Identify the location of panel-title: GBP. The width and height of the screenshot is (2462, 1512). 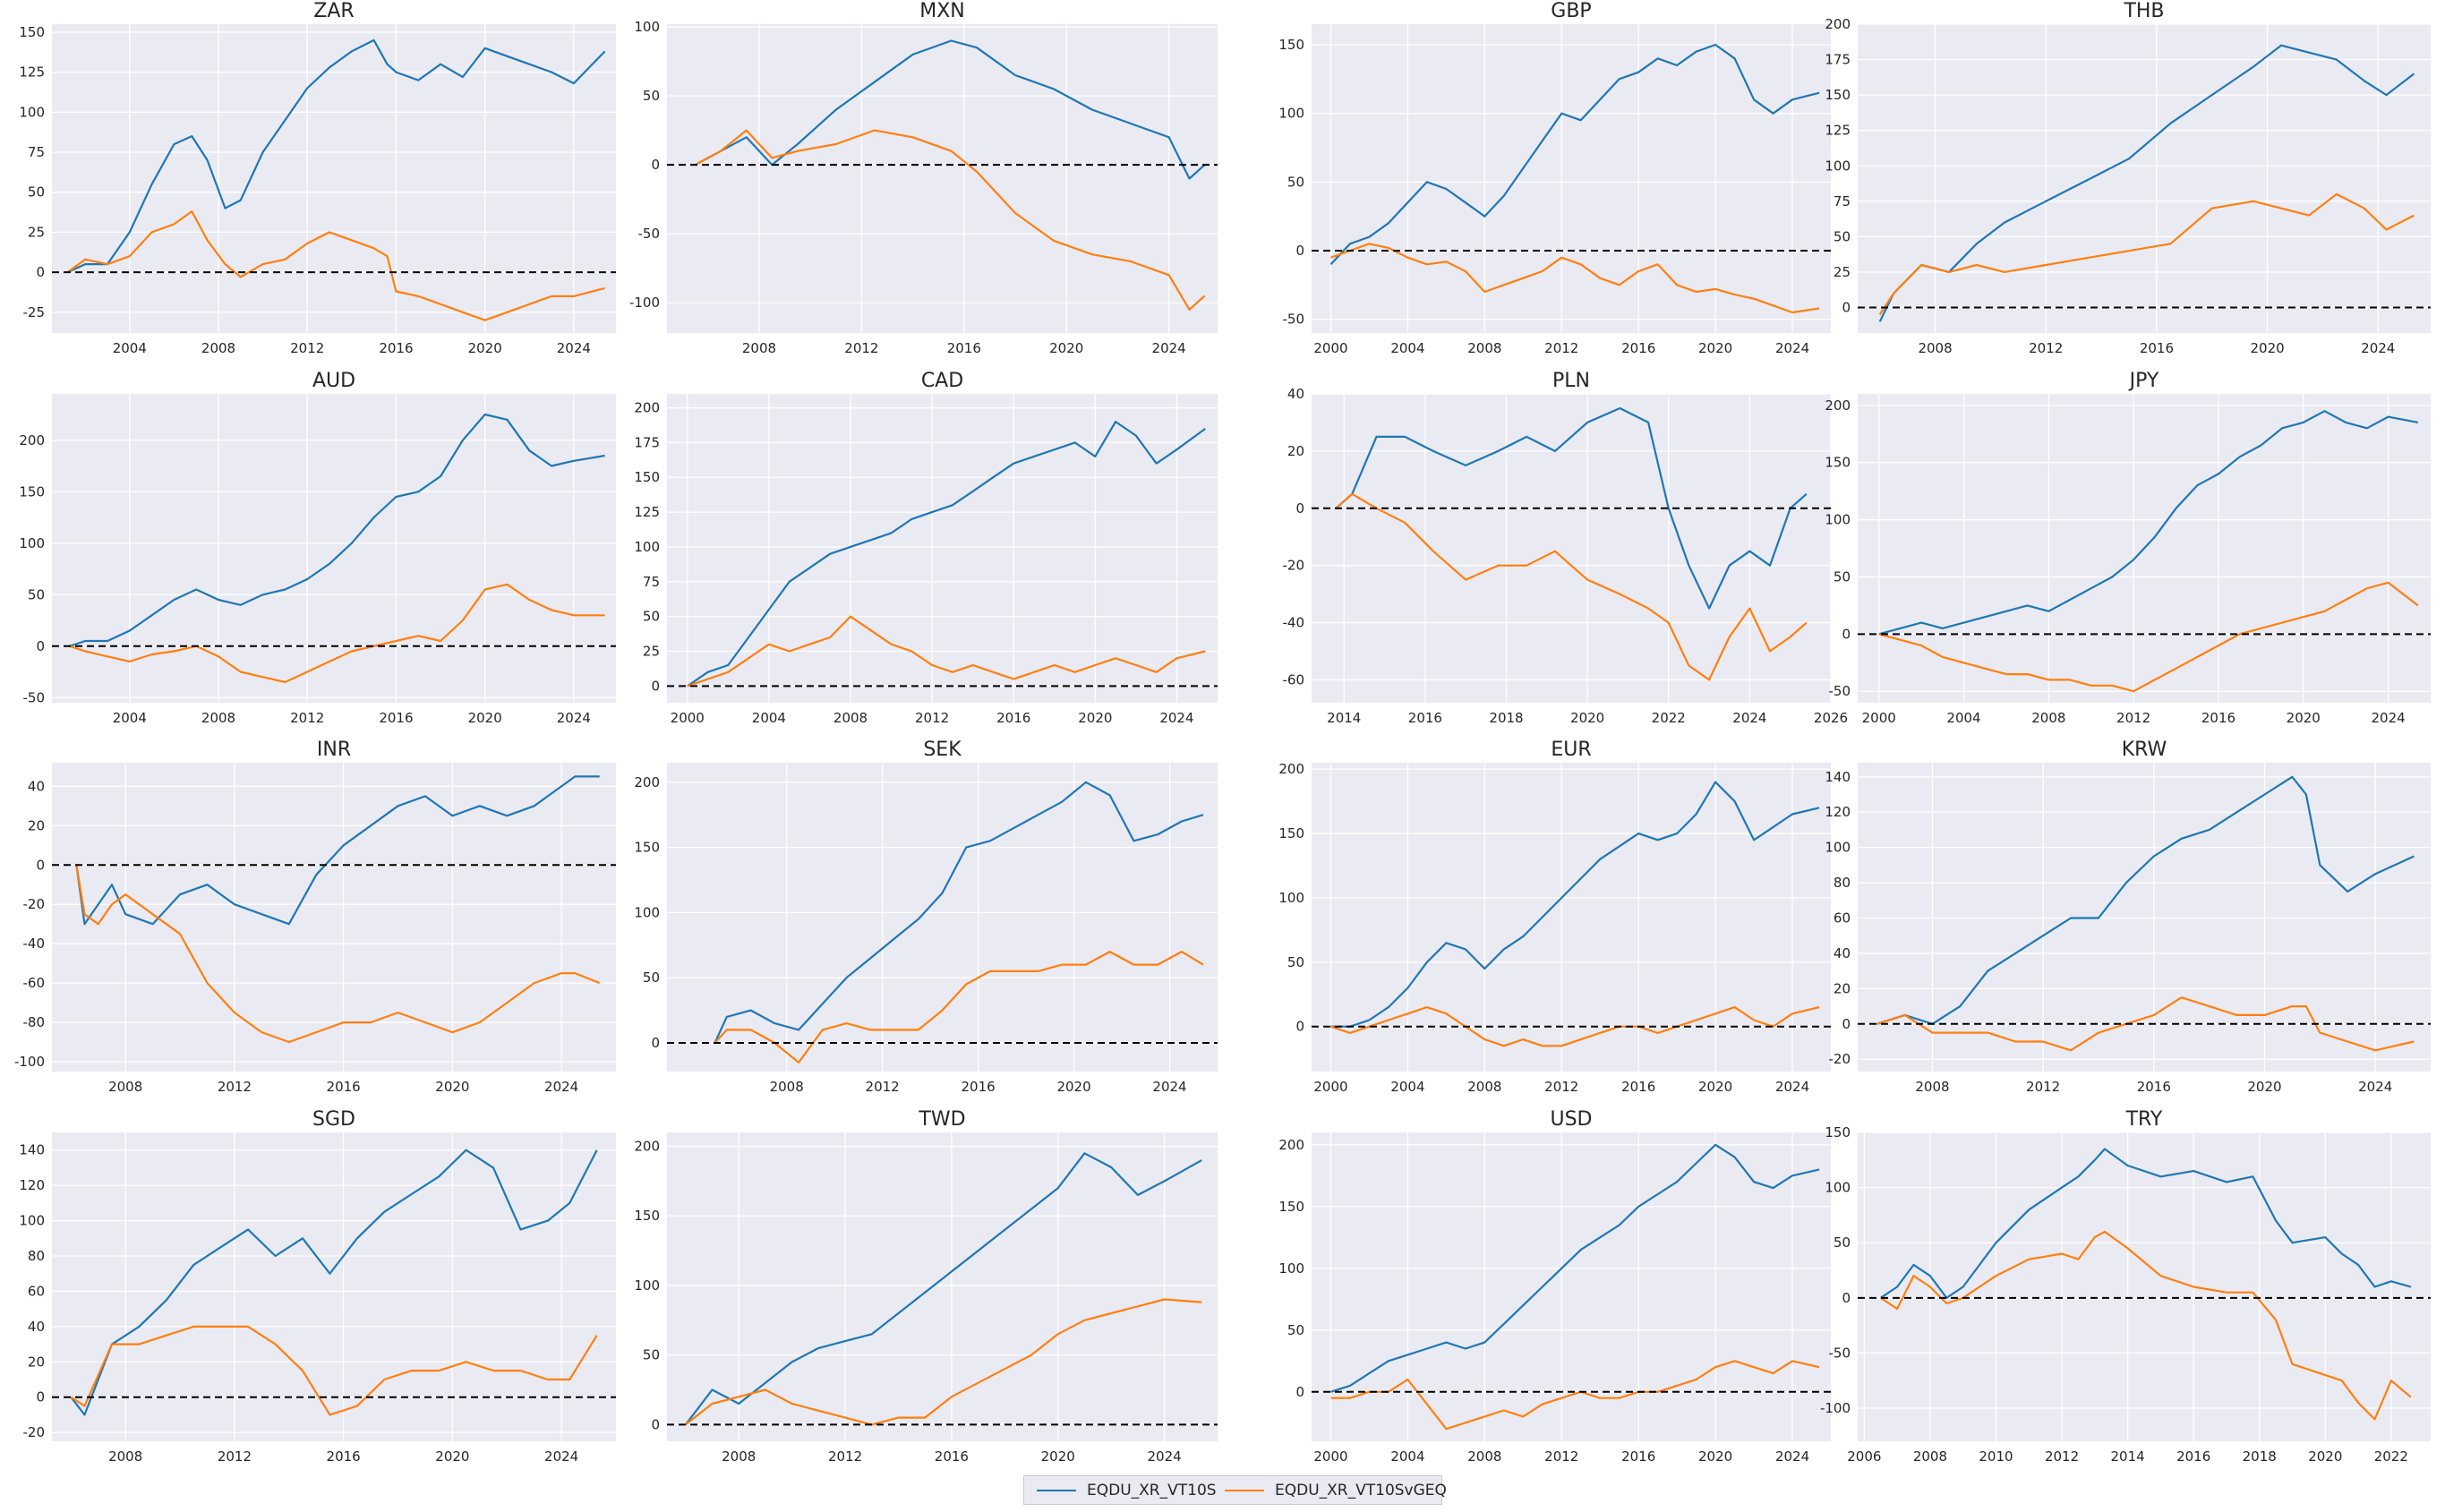
(1571, 11).